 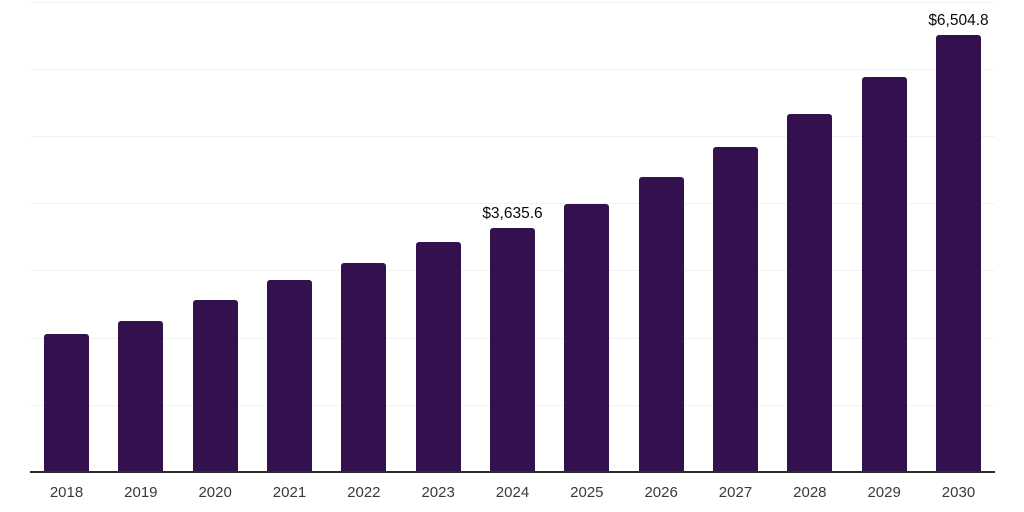 I want to click on bar-2029, so click(x=884, y=274).